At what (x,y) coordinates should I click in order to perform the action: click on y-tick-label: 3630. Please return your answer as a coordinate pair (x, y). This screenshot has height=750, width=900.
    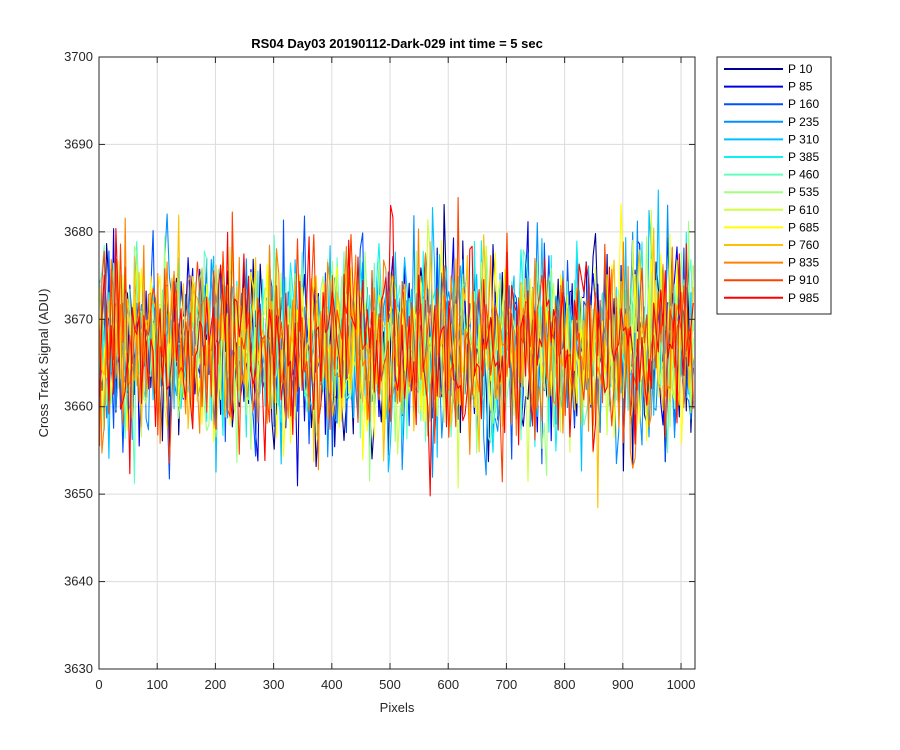
    Looking at the image, I should click on (78, 668).